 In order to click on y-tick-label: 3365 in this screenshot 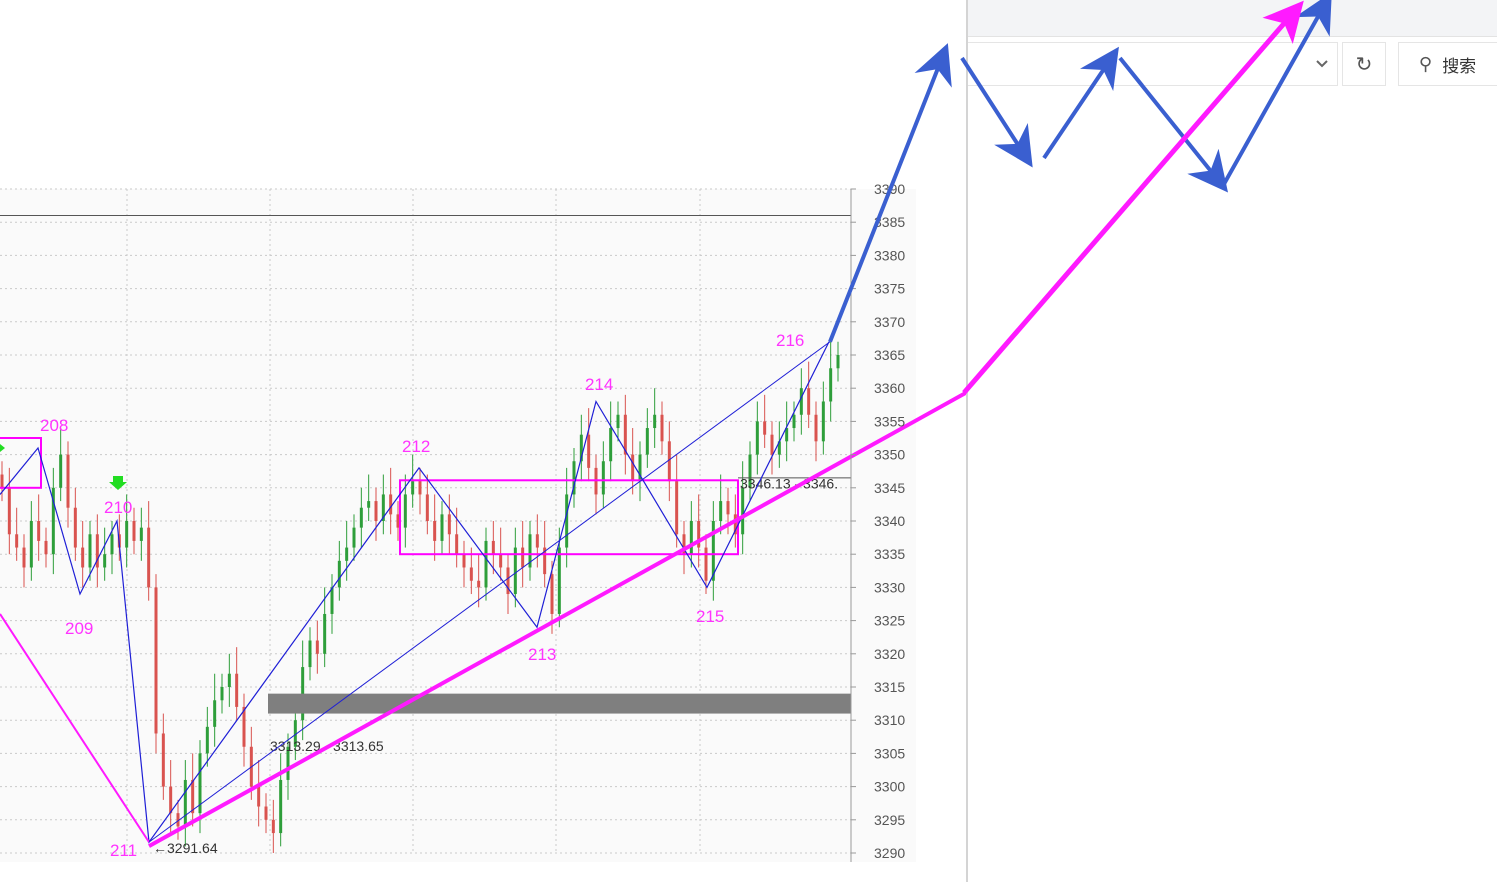, I will do `click(889, 355)`.